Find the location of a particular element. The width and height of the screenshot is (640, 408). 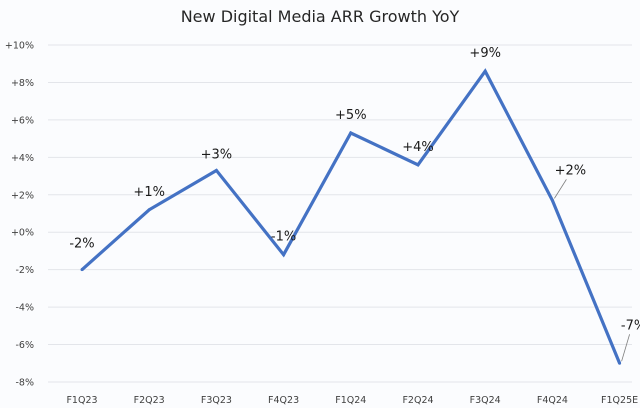

x-tick-label: F3Q24 is located at coordinates (485, 400).